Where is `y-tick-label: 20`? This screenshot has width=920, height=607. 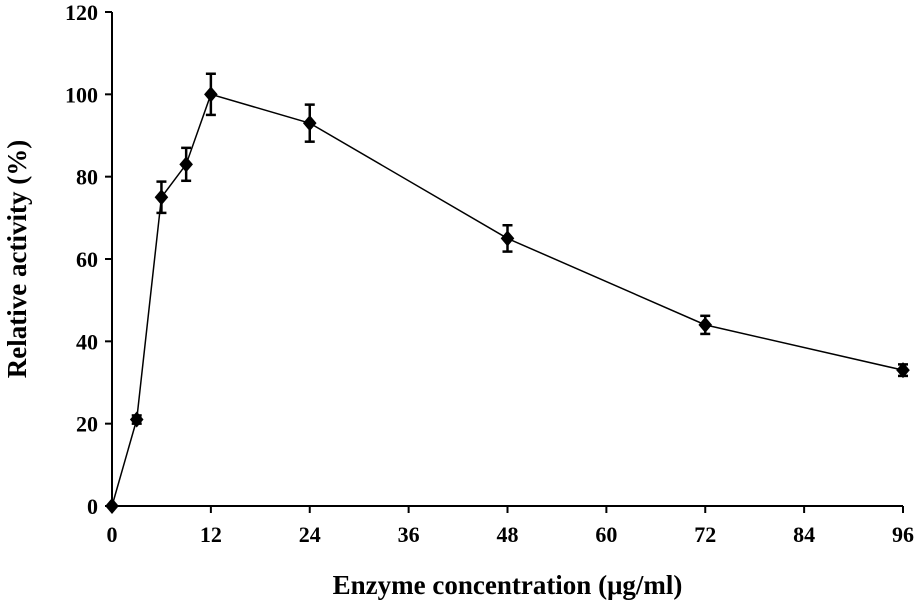
y-tick-label: 20 is located at coordinates (87, 424).